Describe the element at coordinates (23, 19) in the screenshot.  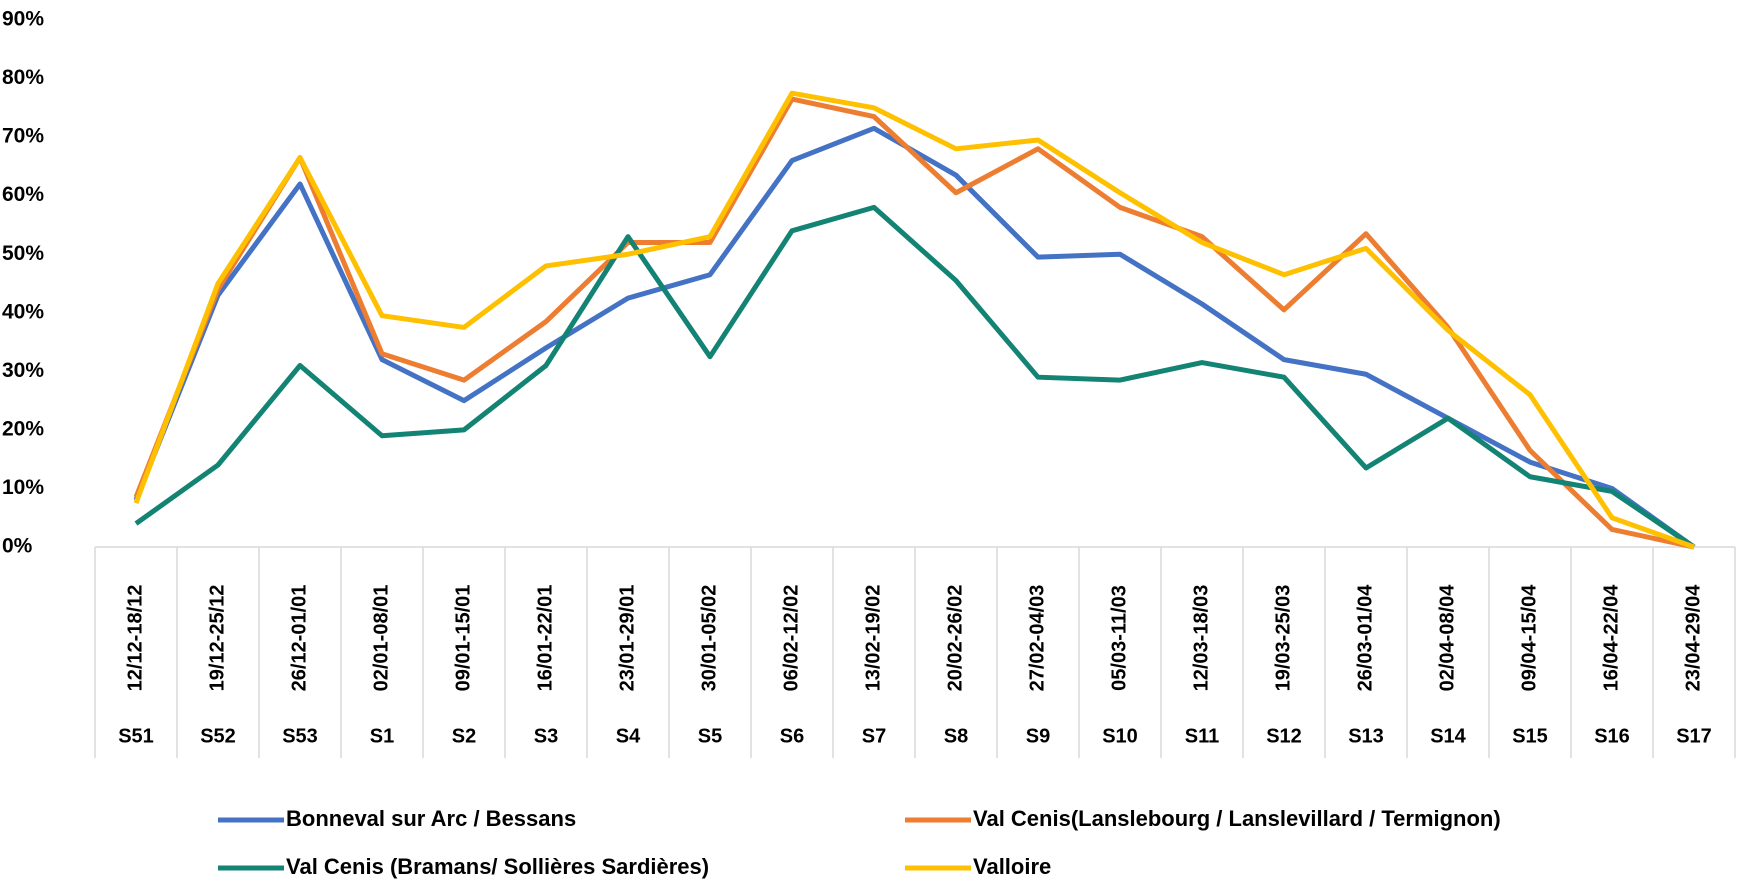
I see `y-tick-label: 90%` at that location.